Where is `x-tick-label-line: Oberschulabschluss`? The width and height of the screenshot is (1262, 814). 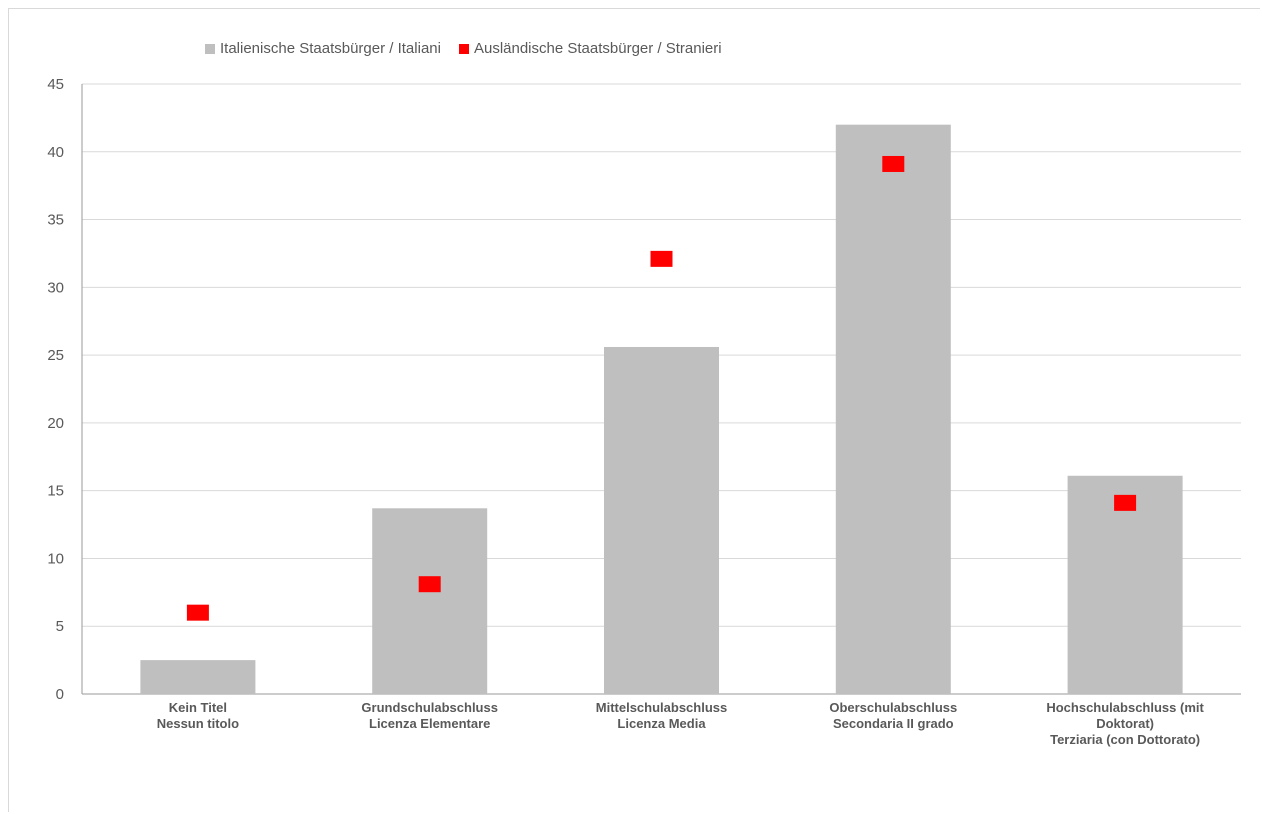 x-tick-label-line: Oberschulabschluss is located at coordinates (893, 707).